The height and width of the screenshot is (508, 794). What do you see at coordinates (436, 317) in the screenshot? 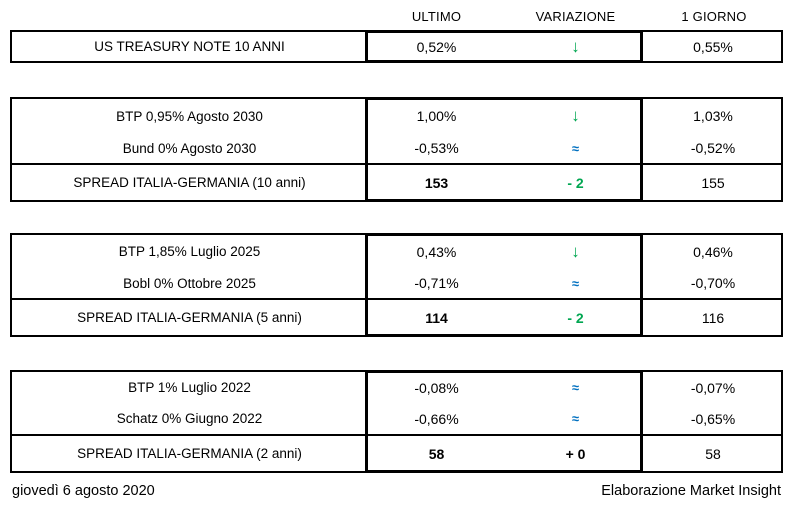
I see `spread-ultimo-value: 114` at bounding box center [436, 317].